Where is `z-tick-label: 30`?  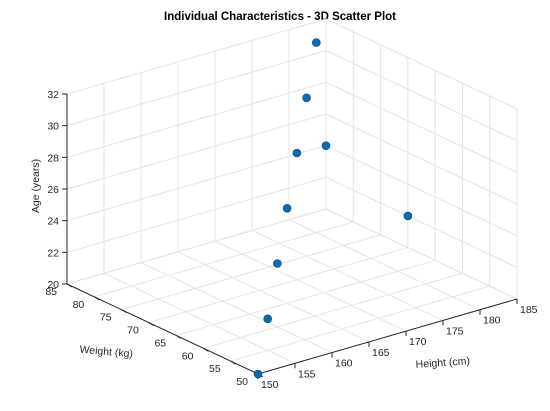 z-tick-label: 30 is located at coordinates (53, 127).